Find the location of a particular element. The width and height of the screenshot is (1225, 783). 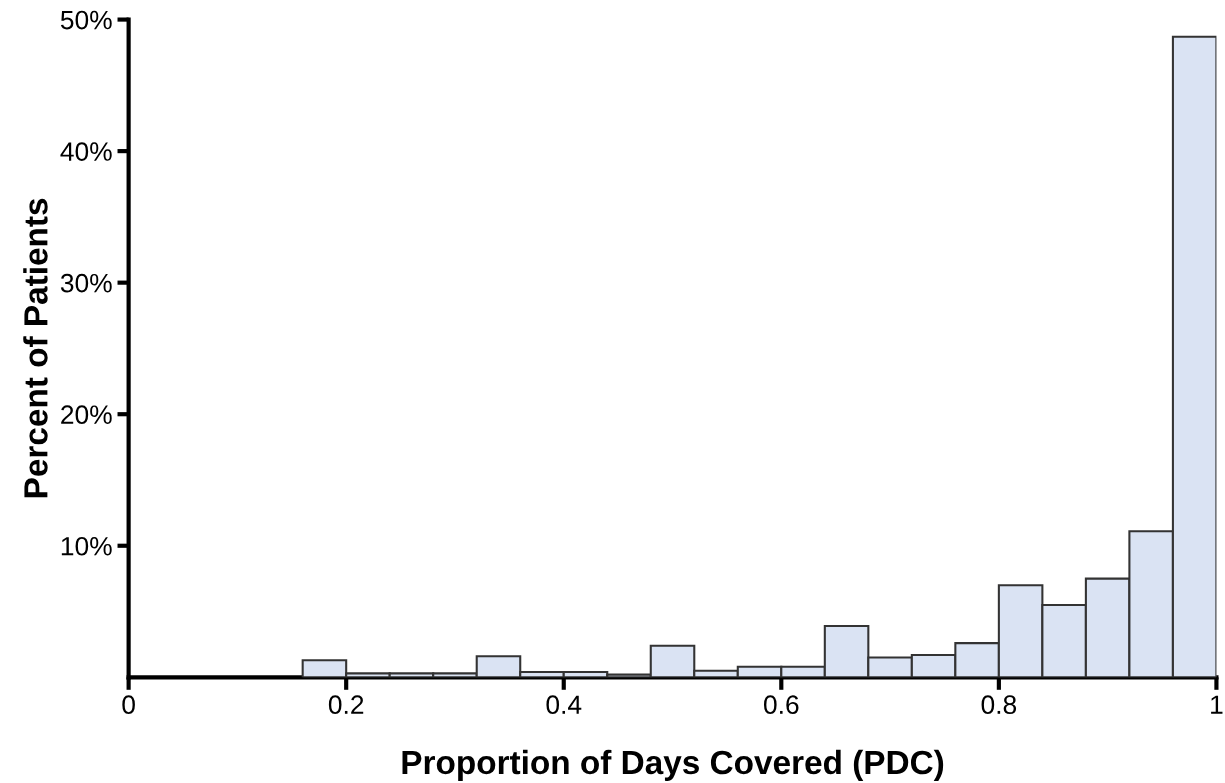

x-tick-label: 0.4 is located at coordinates (564, 705).